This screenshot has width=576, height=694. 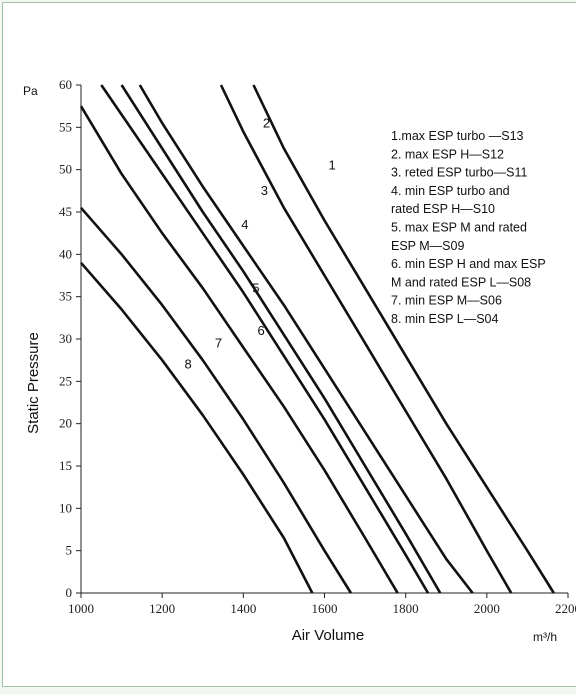 I want to click on y-tick-label: 50, so click(x=65, y=169).